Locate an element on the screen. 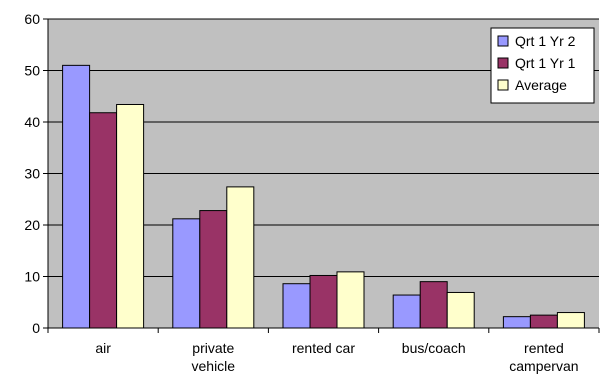 The image size is (615, 387). legend-label: Qrt 1 Yr 1 is located at coordinates (545, 63).